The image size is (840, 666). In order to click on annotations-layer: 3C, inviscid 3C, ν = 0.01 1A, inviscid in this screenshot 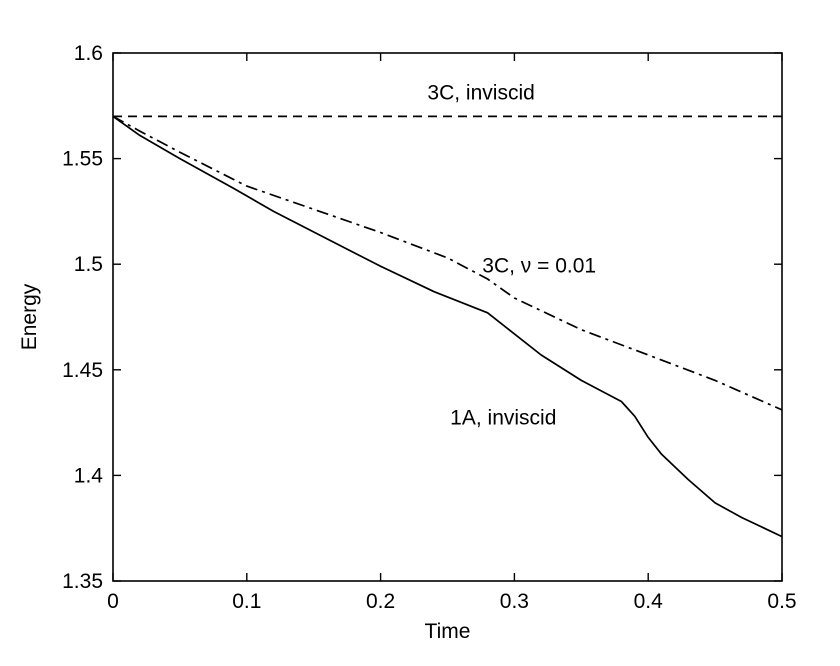, I will do `click(511, 255)`.